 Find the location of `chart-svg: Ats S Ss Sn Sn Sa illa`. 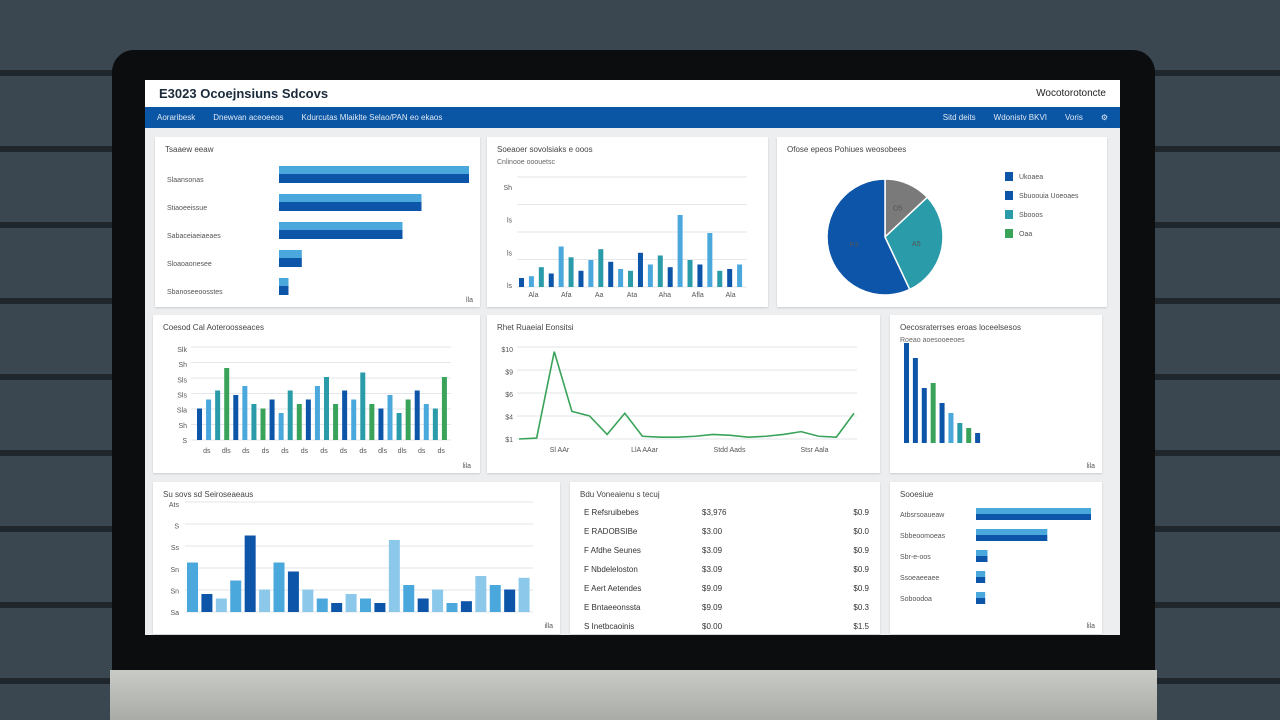

chart-svg: Ats S Ss Sn Sn Sa illa is located at coordinates (361, 565).